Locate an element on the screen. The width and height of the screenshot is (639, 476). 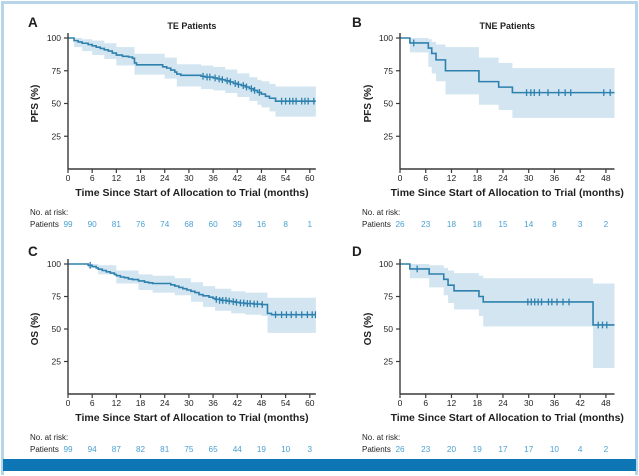
risk-count: 76 is located at coordinates (141, 224).